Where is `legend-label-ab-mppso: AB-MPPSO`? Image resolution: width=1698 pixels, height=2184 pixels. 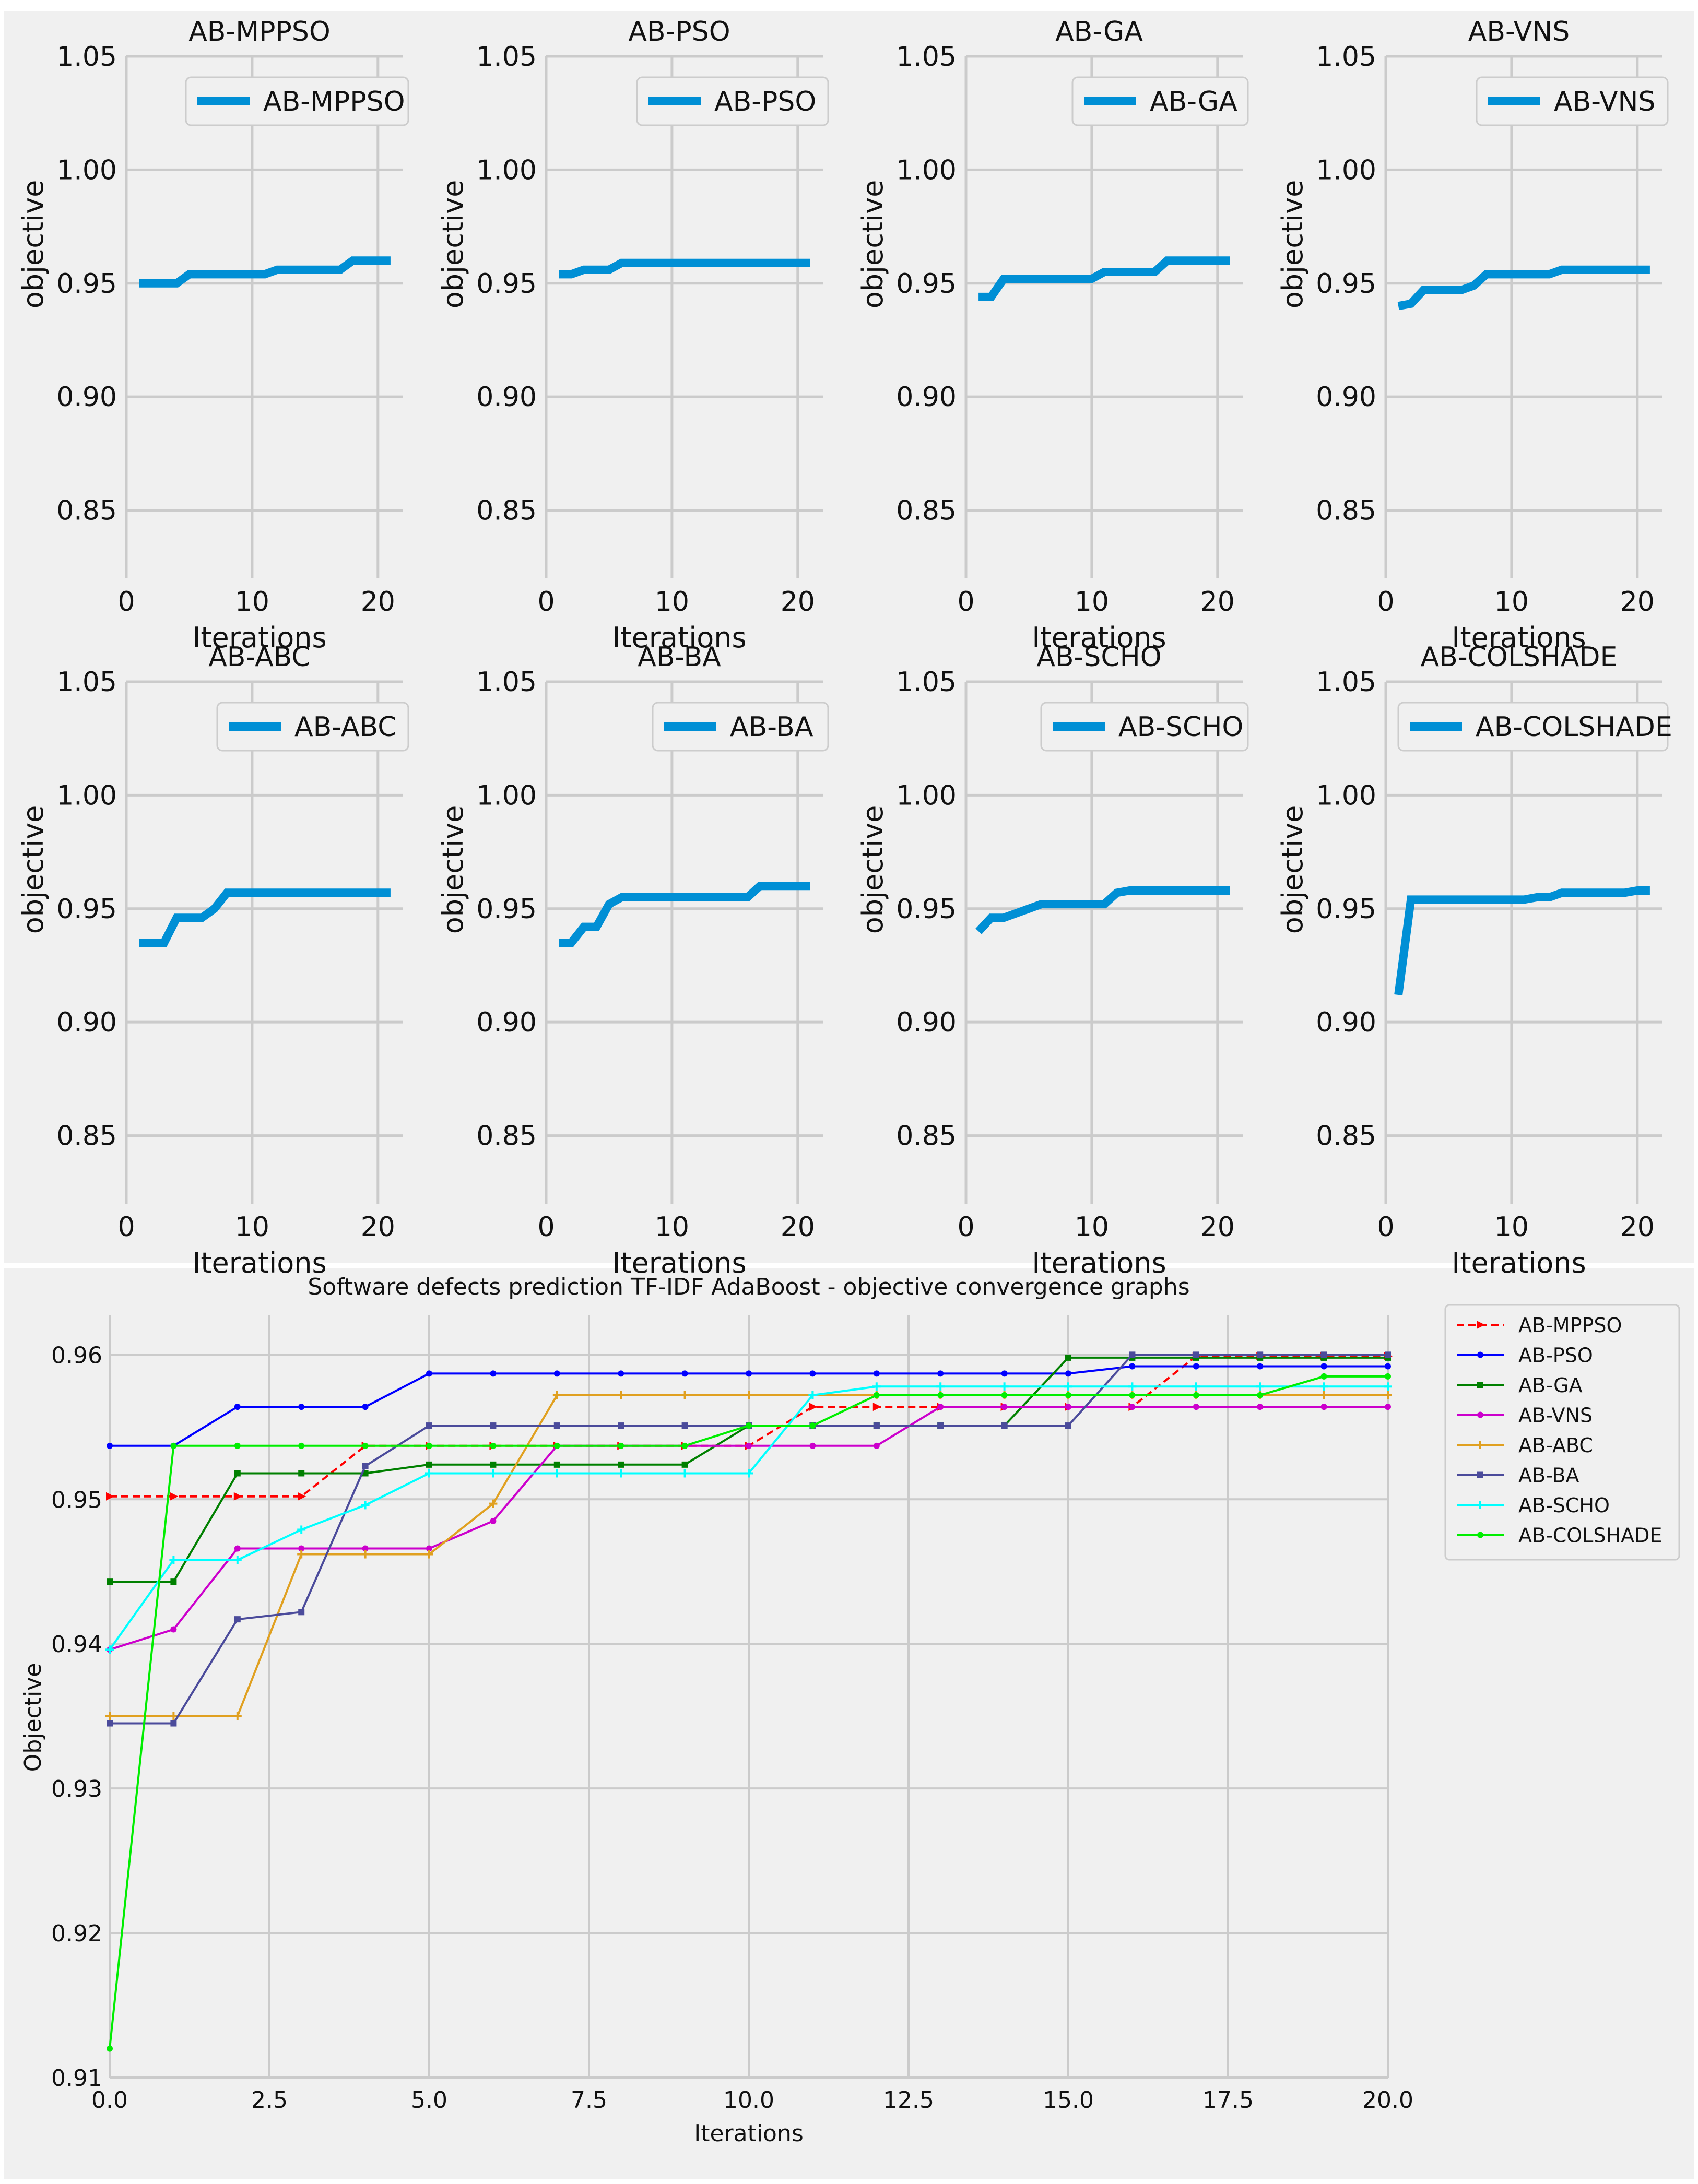
legend-label-ab-mppso: AB-MPPSO is located at coordinates (1570, 1326).